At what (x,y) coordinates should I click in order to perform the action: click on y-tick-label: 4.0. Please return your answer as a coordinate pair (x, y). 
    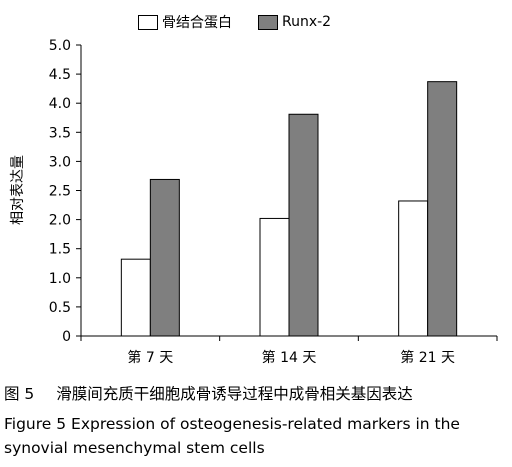
    Looking at the image, I should click on (60, 104).